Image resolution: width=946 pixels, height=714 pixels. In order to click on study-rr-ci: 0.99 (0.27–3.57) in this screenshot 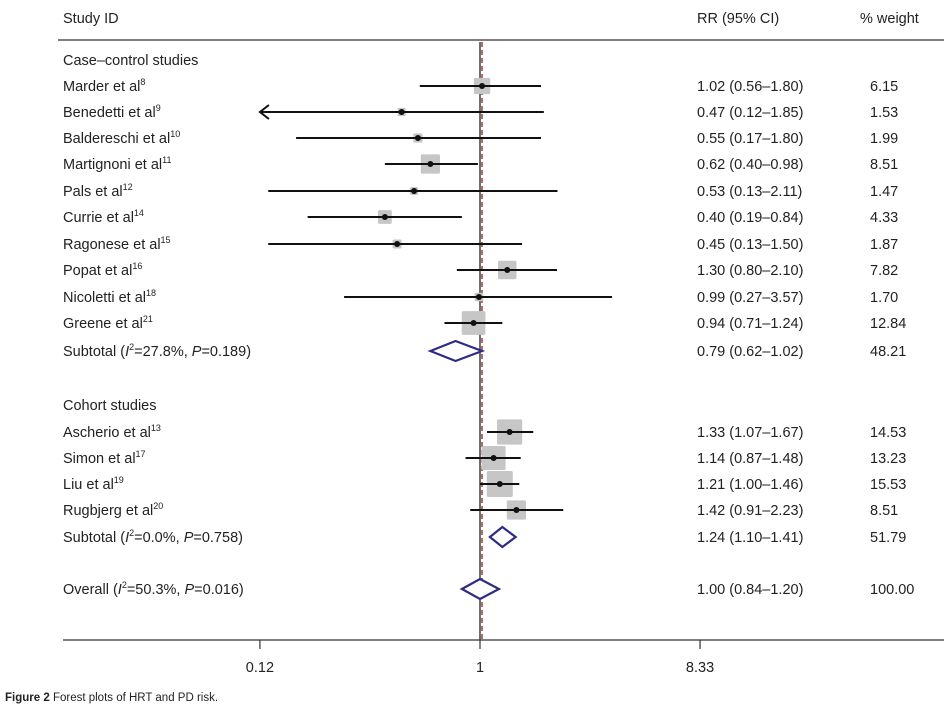, I will do `click(750, 298)`.